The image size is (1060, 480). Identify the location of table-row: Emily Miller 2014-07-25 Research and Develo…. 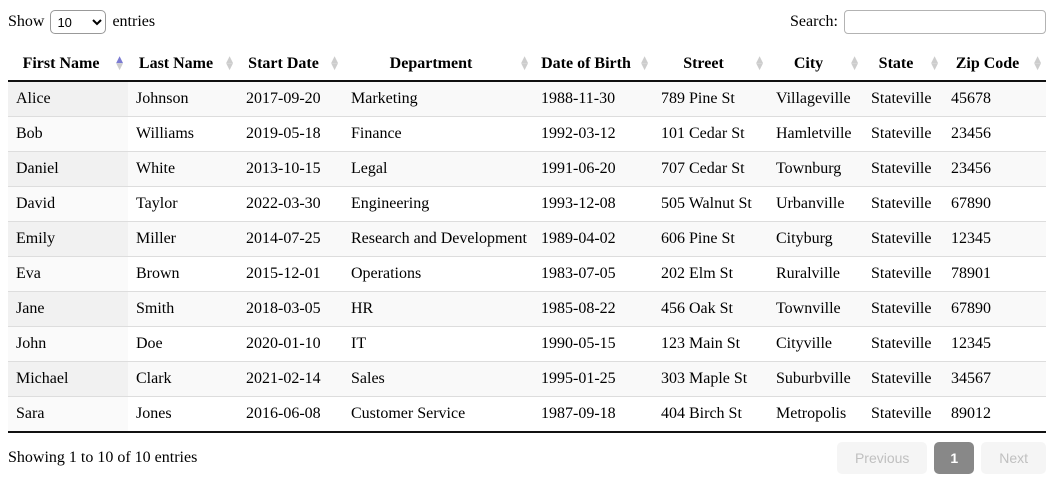
(527, 239).